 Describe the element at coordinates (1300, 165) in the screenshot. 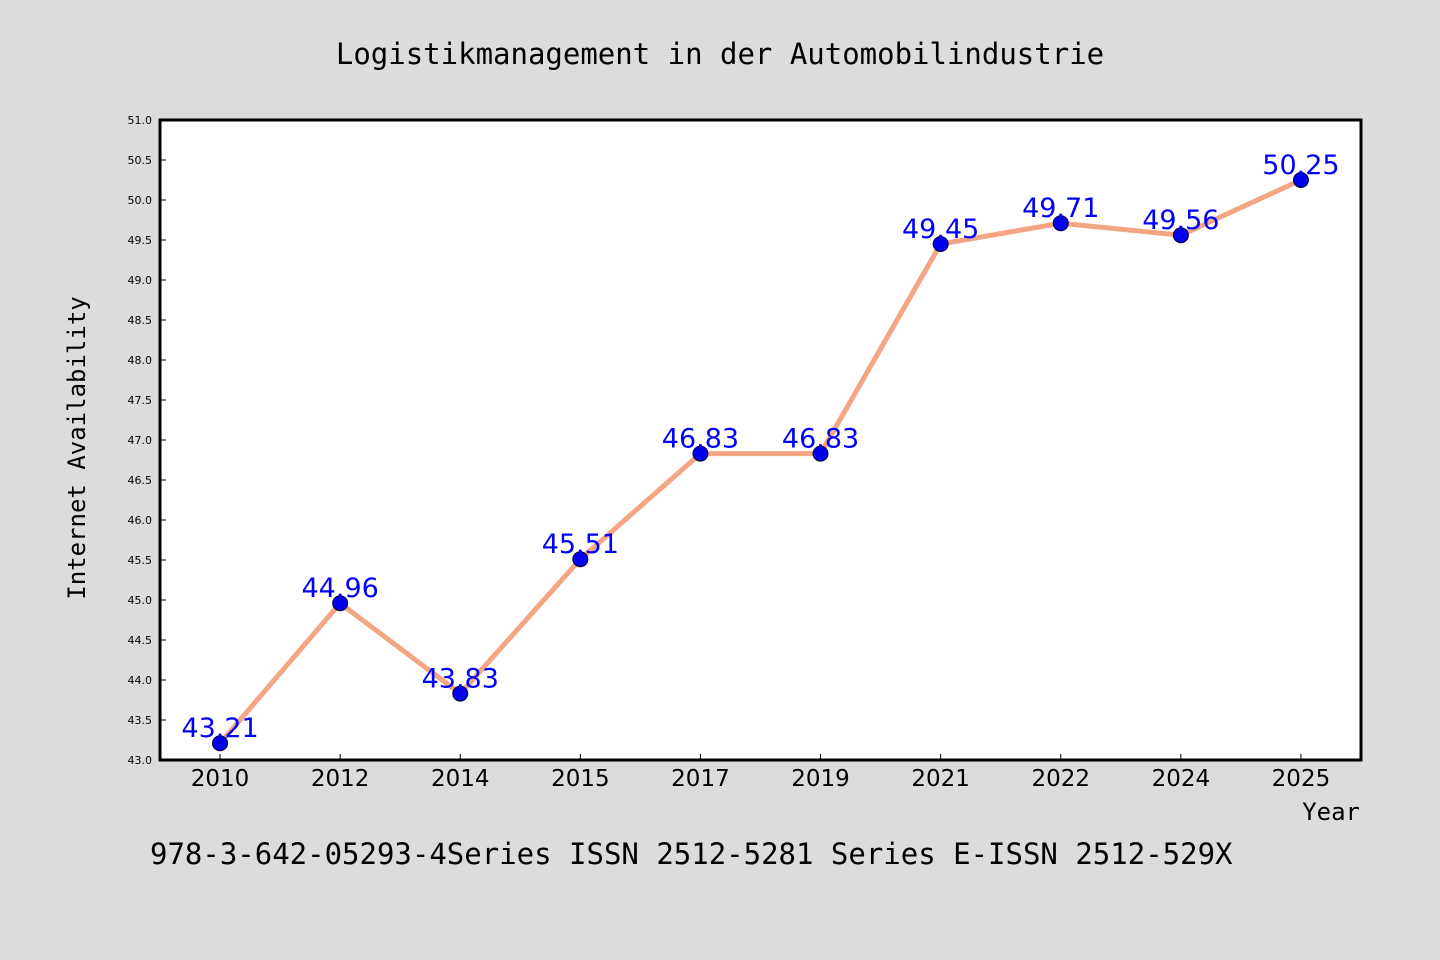

I see `data-label: 50.25` at that location.